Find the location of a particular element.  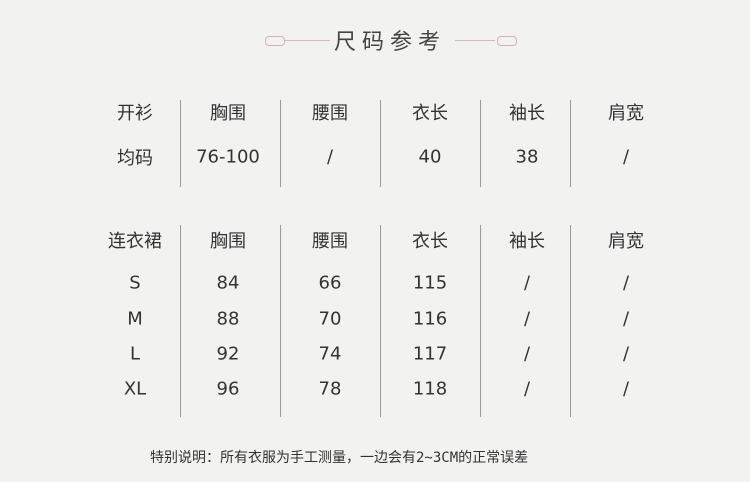

table-cell: 96 is located at coordinates (228, 389).